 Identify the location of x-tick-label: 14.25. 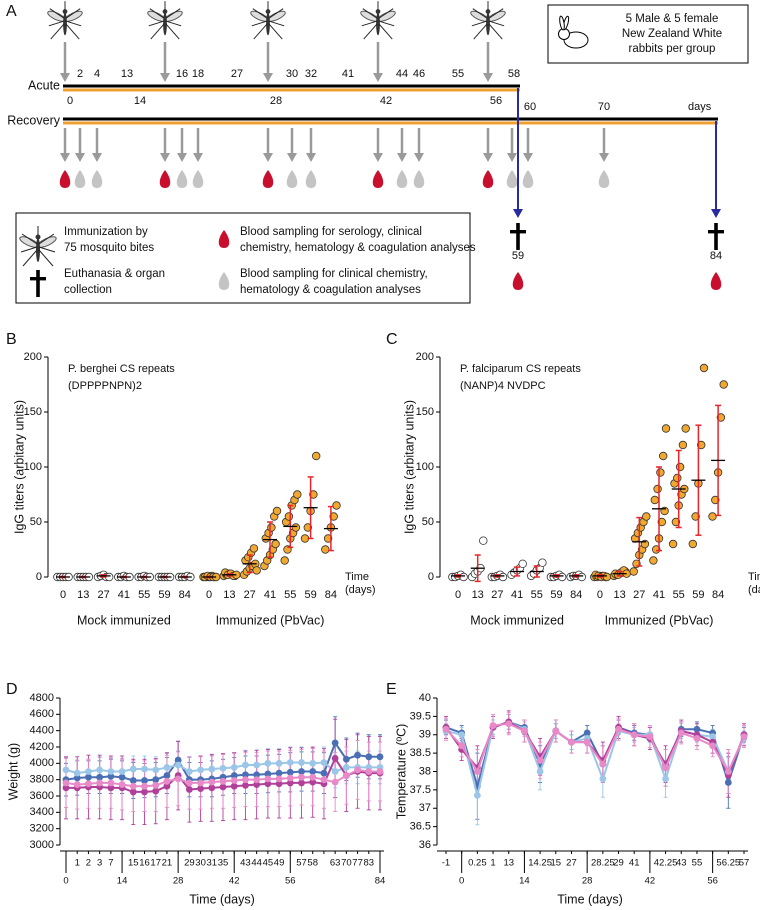
(540, 863).